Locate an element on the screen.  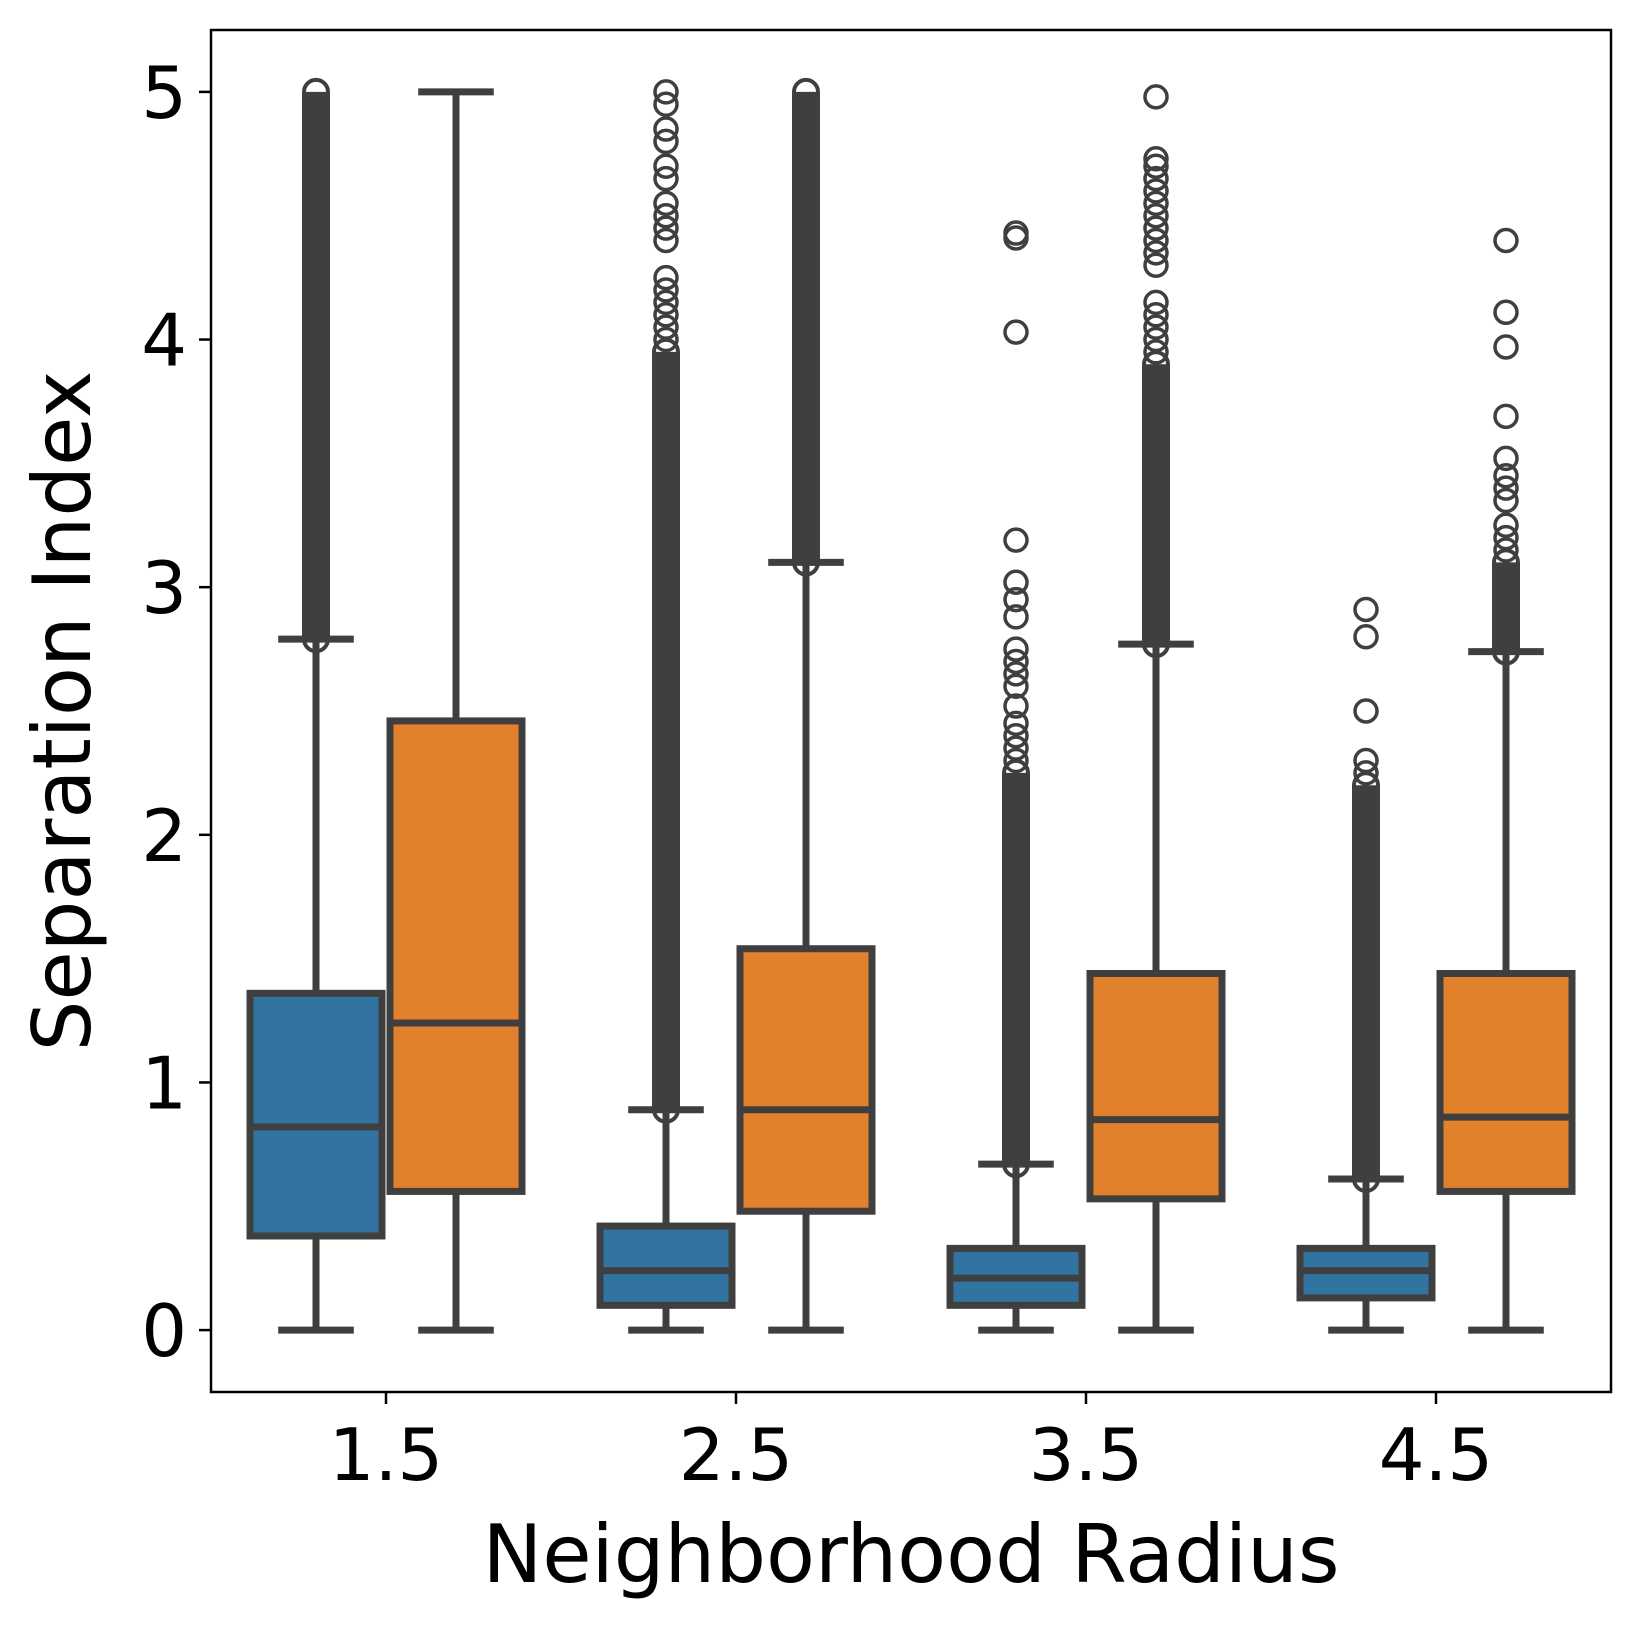
y-tick-label: 0 is located at coordinates (164, 1331).